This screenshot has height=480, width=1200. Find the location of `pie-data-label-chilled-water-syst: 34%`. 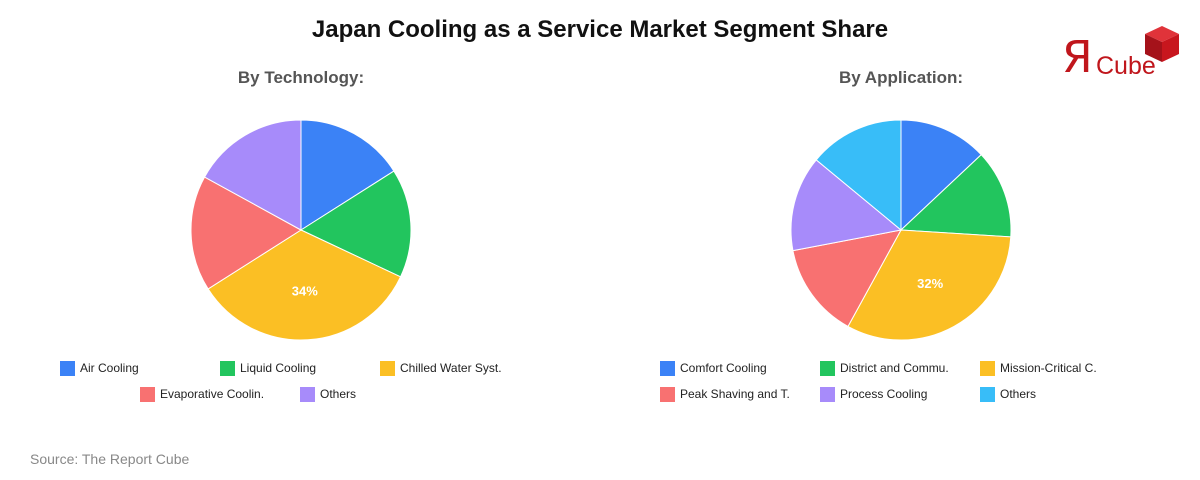

pie-data-label-chilled-water-syst: 34% is located at coordinates (305, 290).